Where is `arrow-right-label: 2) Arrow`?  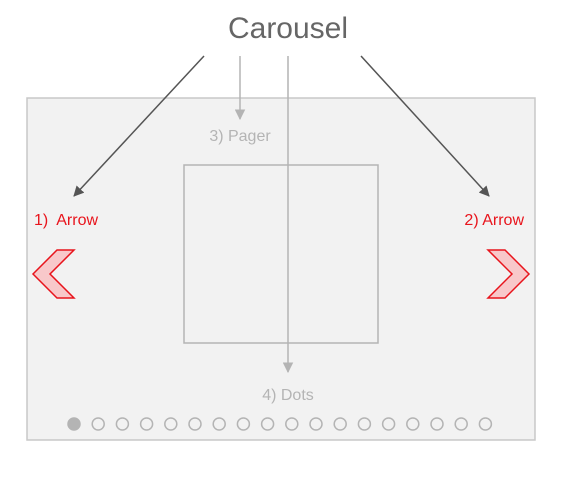 arrow-right-label: 2) Arrow is located at coordinates (494, 220).